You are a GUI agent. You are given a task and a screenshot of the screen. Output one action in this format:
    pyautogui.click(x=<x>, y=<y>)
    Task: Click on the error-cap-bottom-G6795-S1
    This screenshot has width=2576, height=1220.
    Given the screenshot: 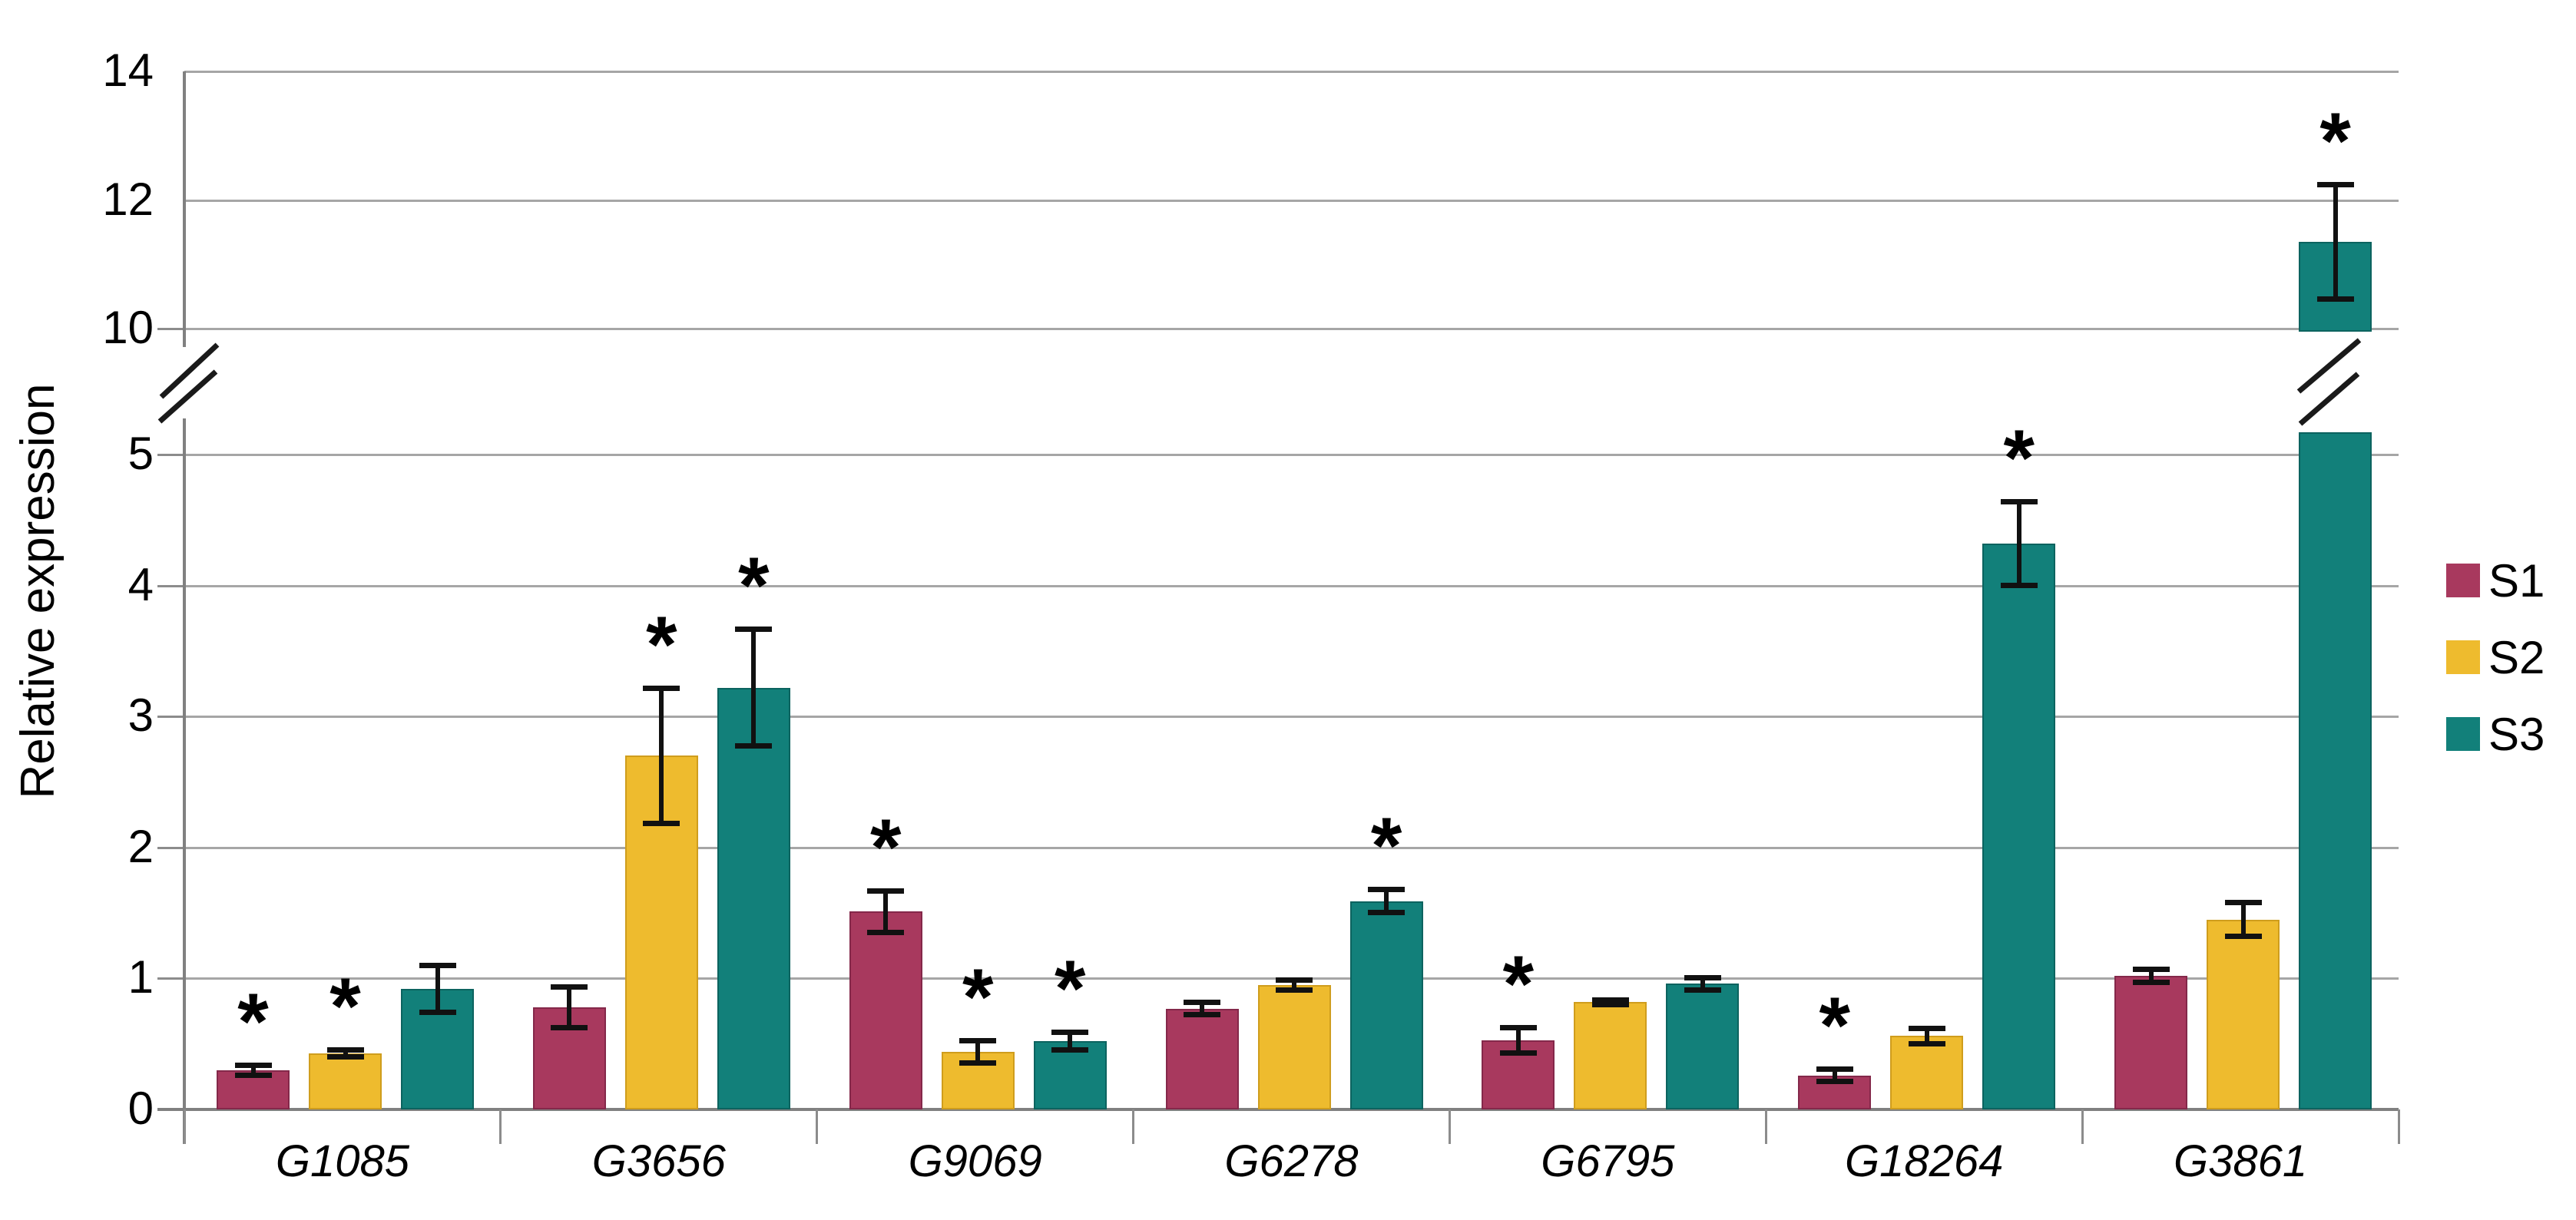 What is the action you would take?
    pyautogui.click(x=1518, y=1053)
    